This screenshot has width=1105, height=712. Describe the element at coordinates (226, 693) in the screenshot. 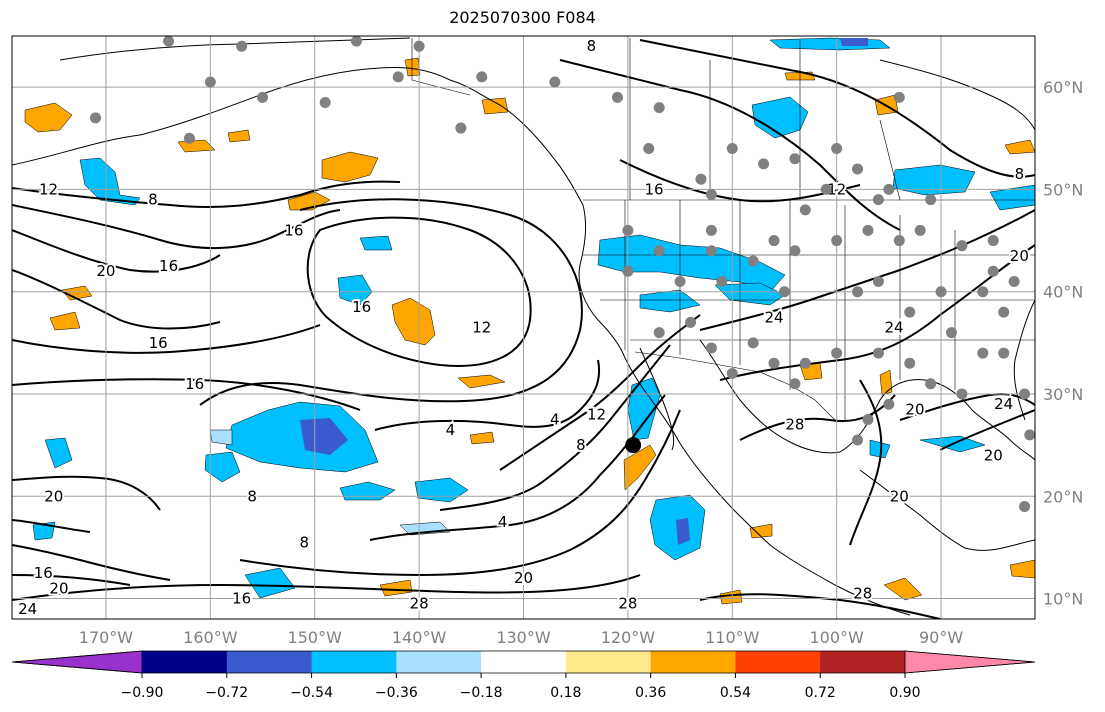

I see `colorbar-tick-label: −0.72` at that location.